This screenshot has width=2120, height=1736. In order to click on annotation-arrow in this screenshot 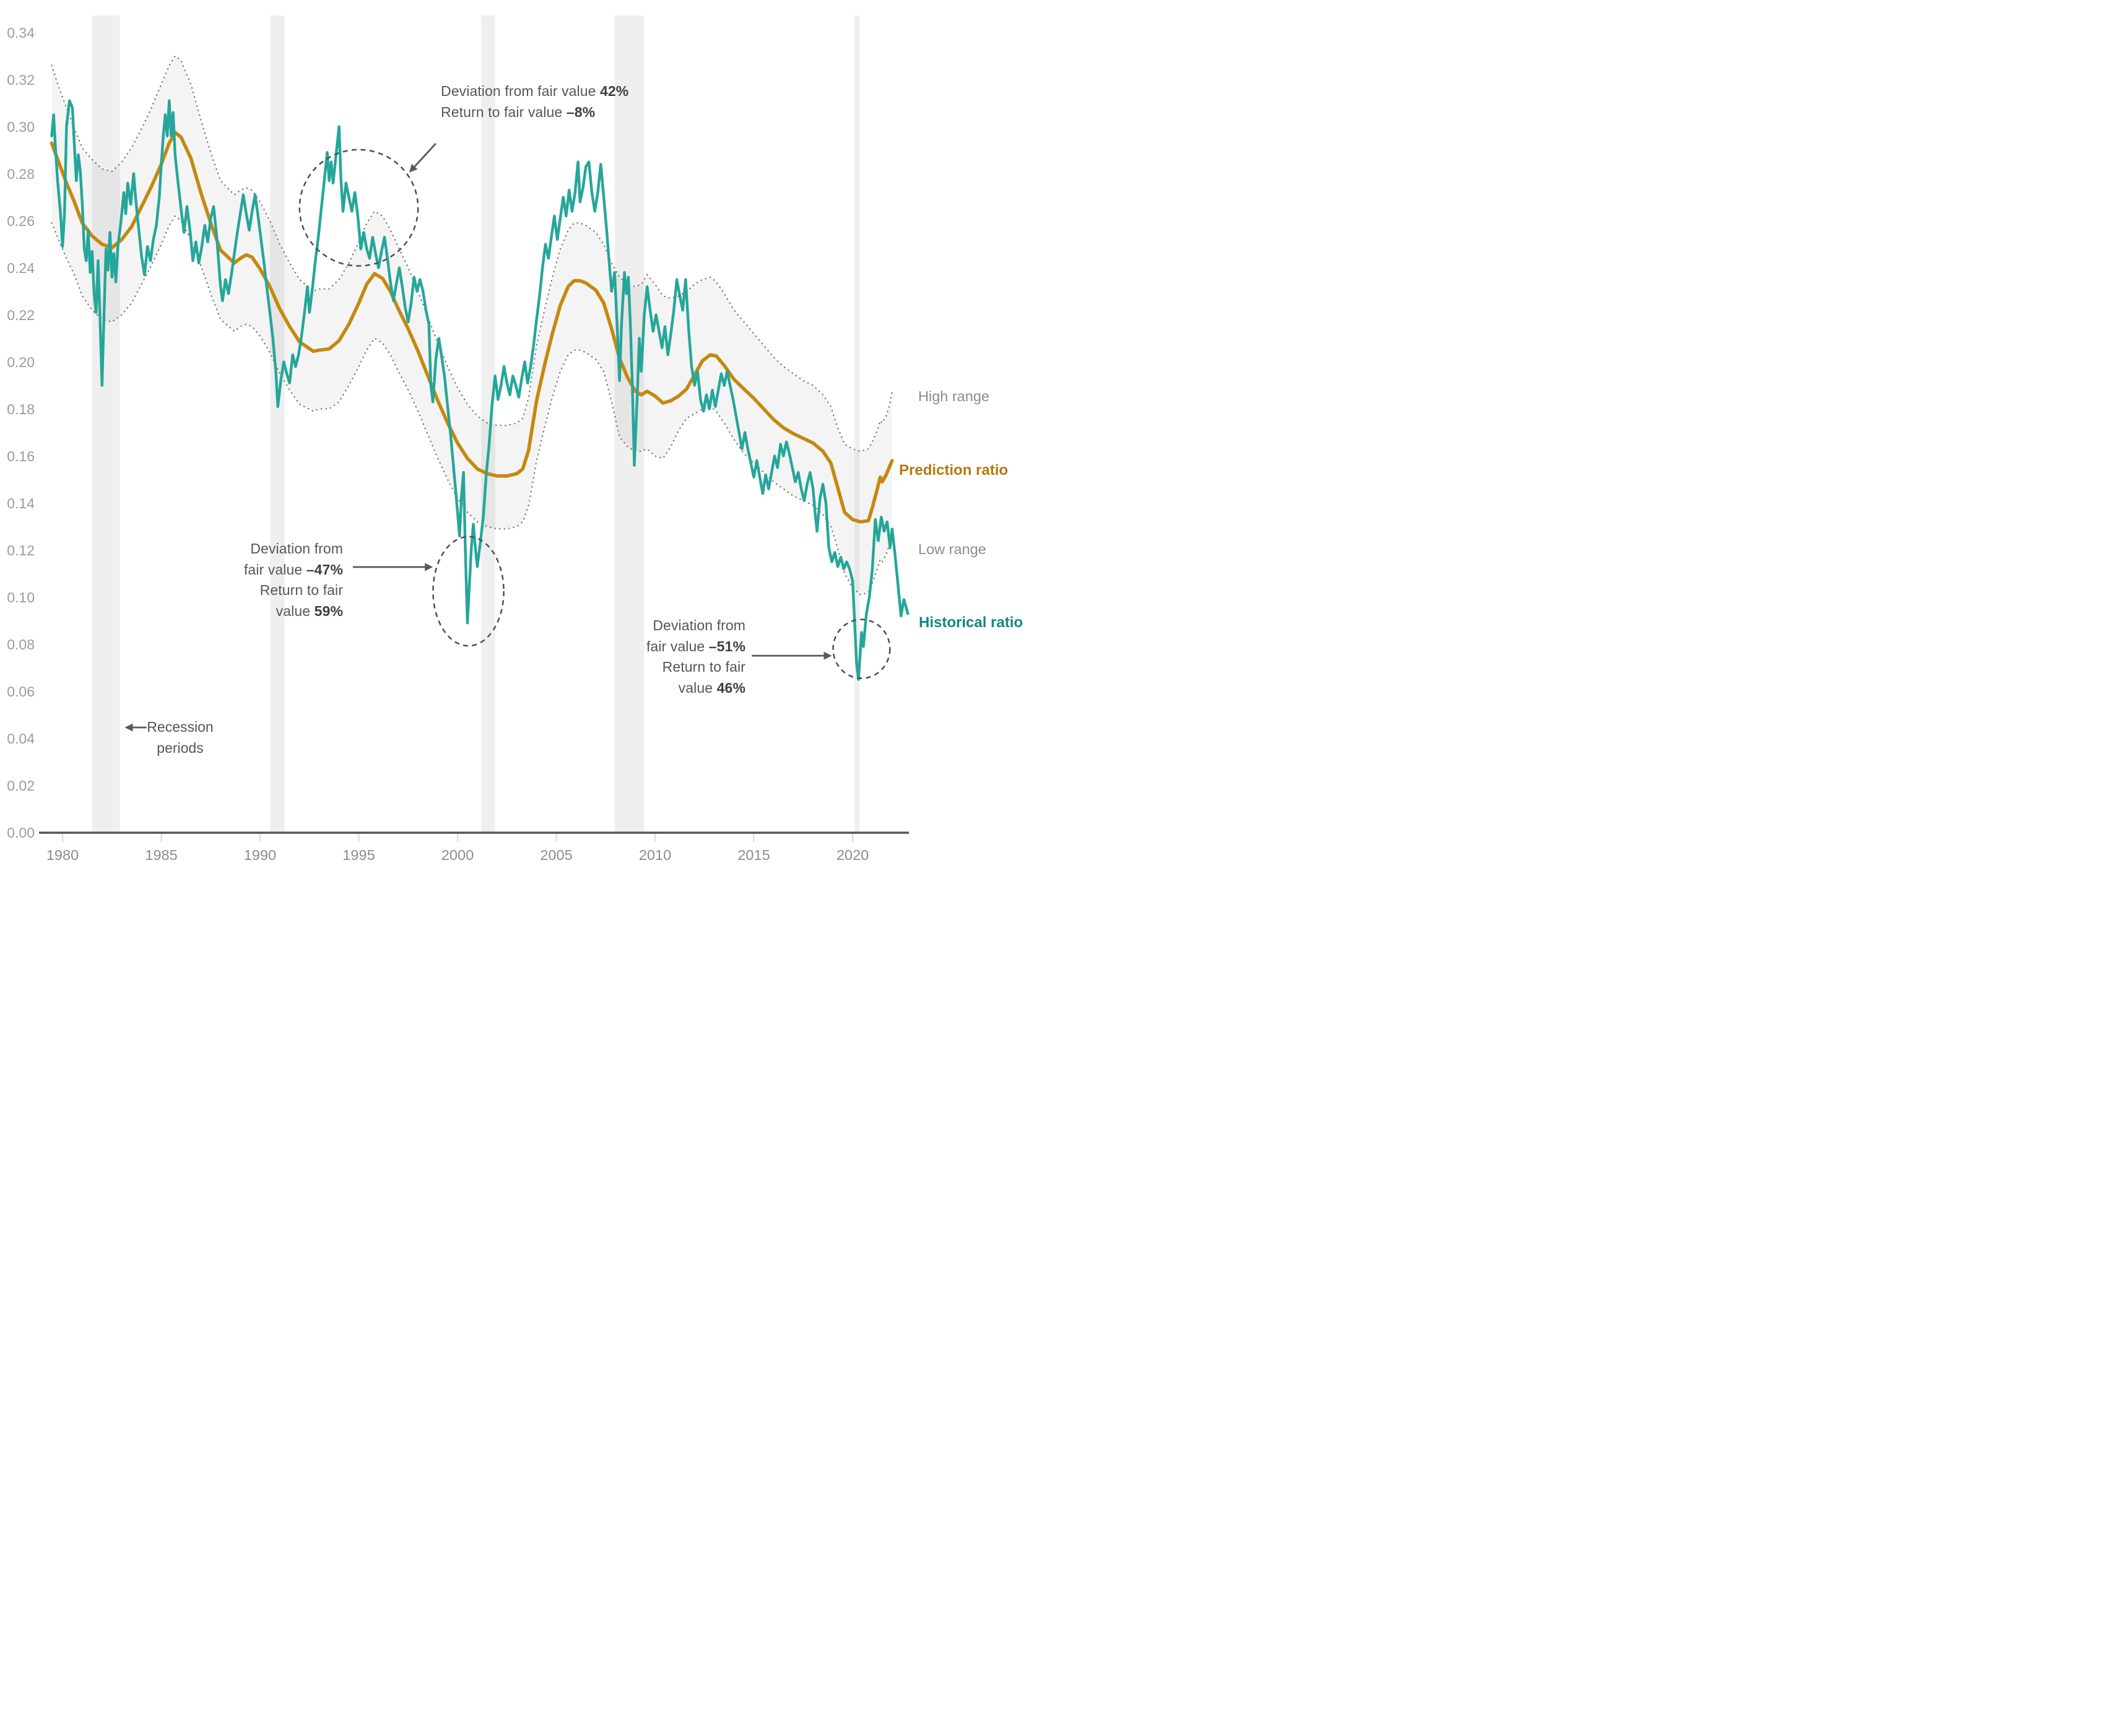, I will do `click(425, 154)`.